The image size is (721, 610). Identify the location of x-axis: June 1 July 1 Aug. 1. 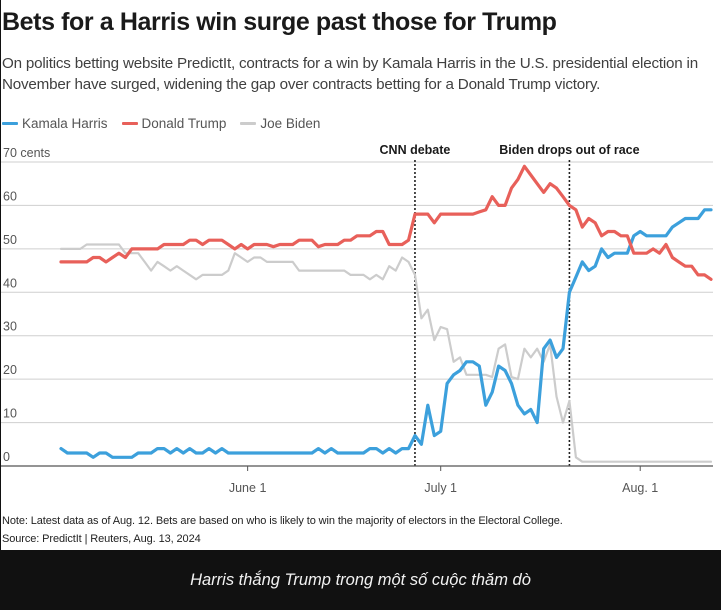
(357, 480).